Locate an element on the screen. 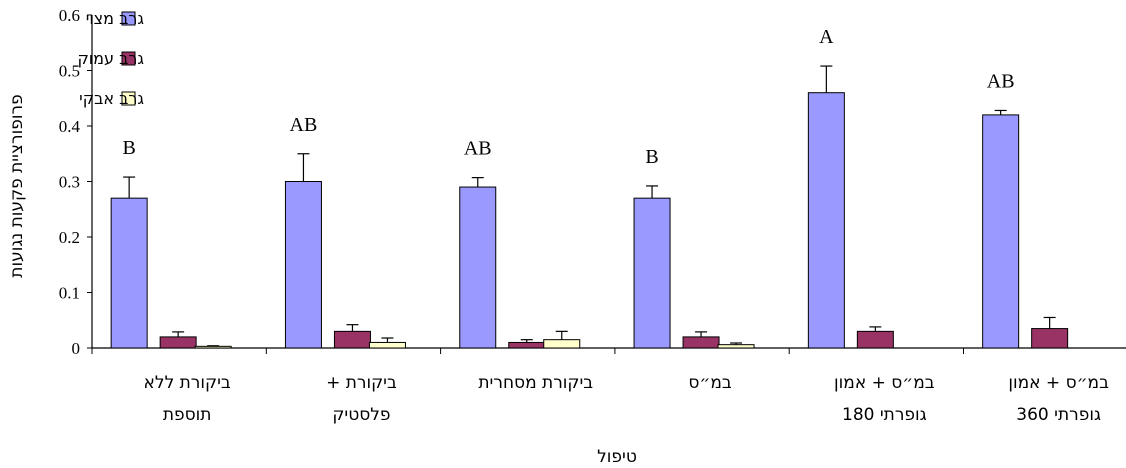 Image resolution: width=1126 pixels, height=468 pixels. legend: גרב מצוי גרב עמוק גרב אבקי is located at coordinates (110, 58).